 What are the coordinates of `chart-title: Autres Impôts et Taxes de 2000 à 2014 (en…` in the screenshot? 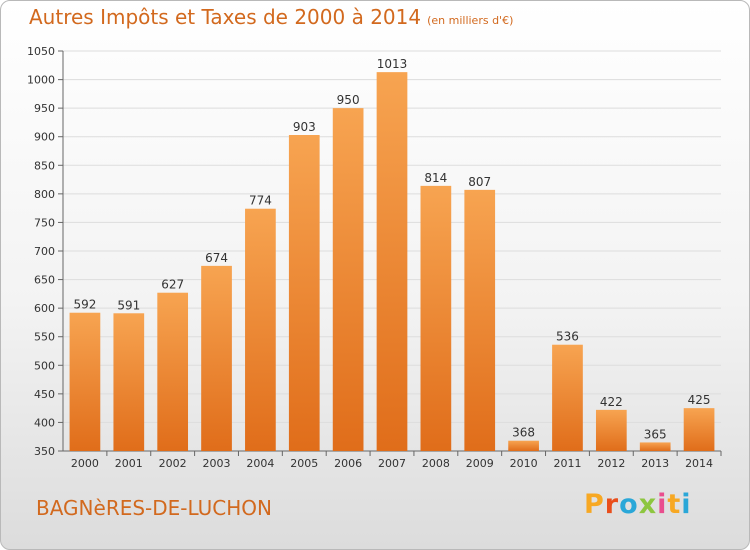 It's located at (271, 17).